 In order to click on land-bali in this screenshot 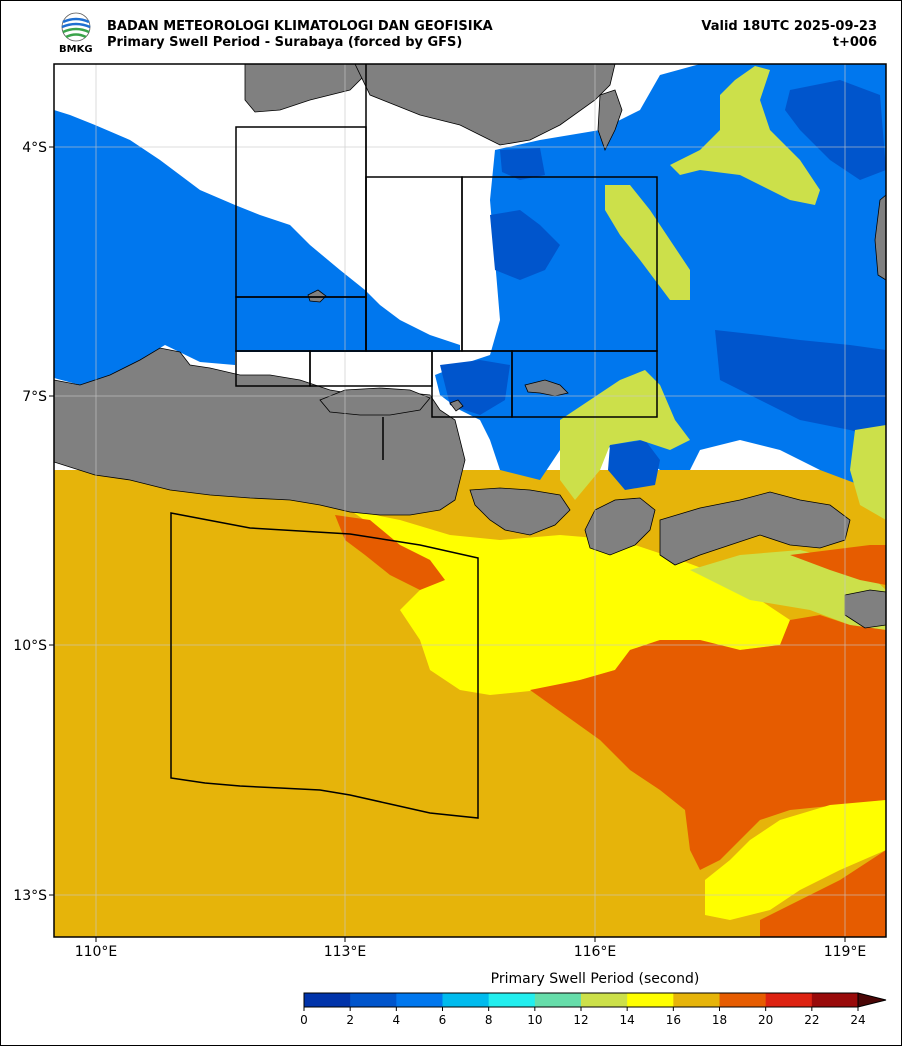, I will do `click(520, 511)`.